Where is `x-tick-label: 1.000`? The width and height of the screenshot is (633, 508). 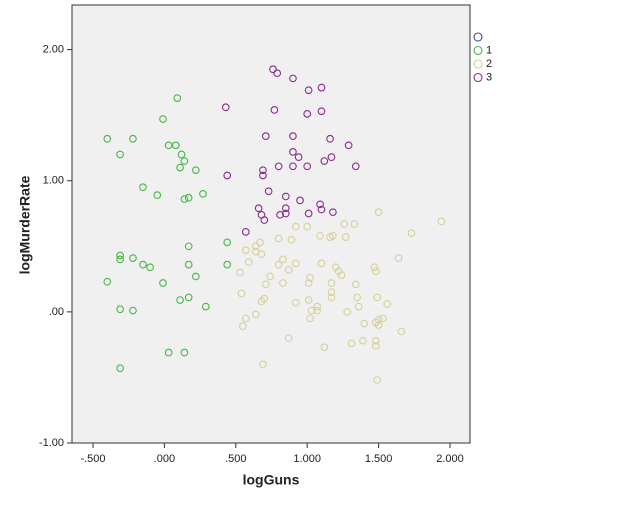 x-tick-label: 1.000 is located at coordinates (307, 459).